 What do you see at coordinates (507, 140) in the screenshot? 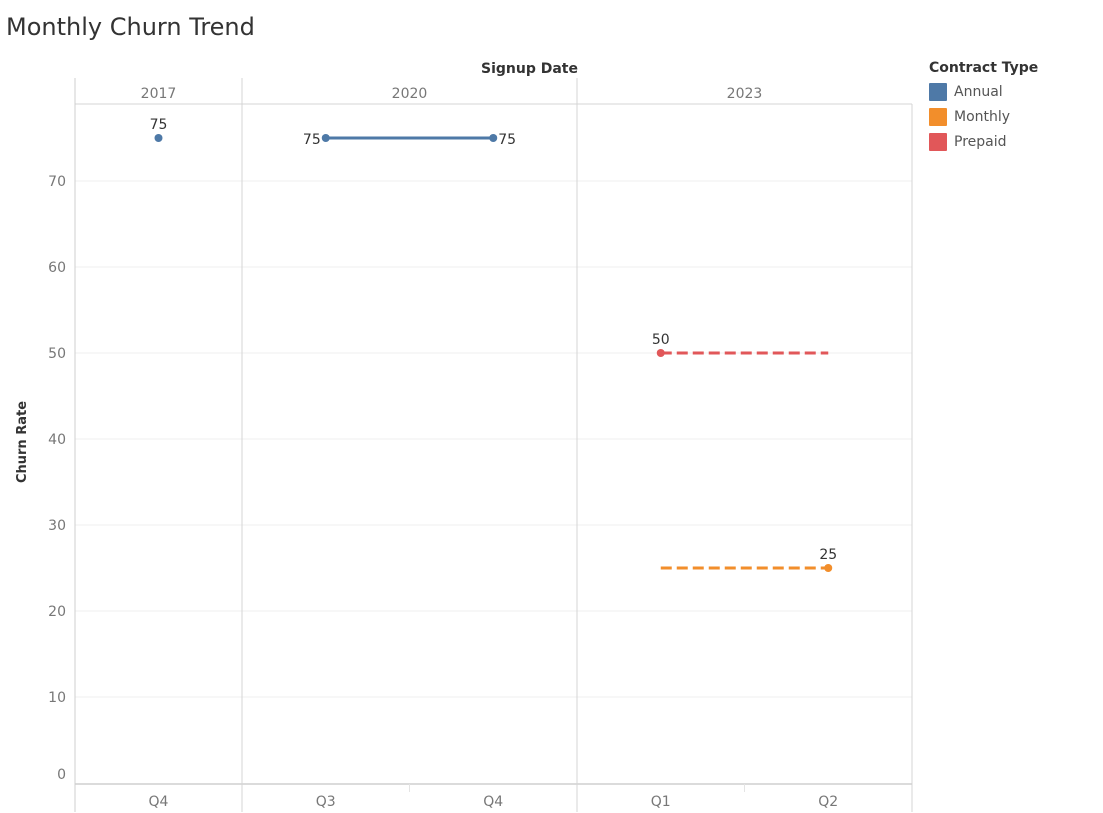
I see `data-label-annual-2020-Q4: 75` at bounding box center [507, 140].